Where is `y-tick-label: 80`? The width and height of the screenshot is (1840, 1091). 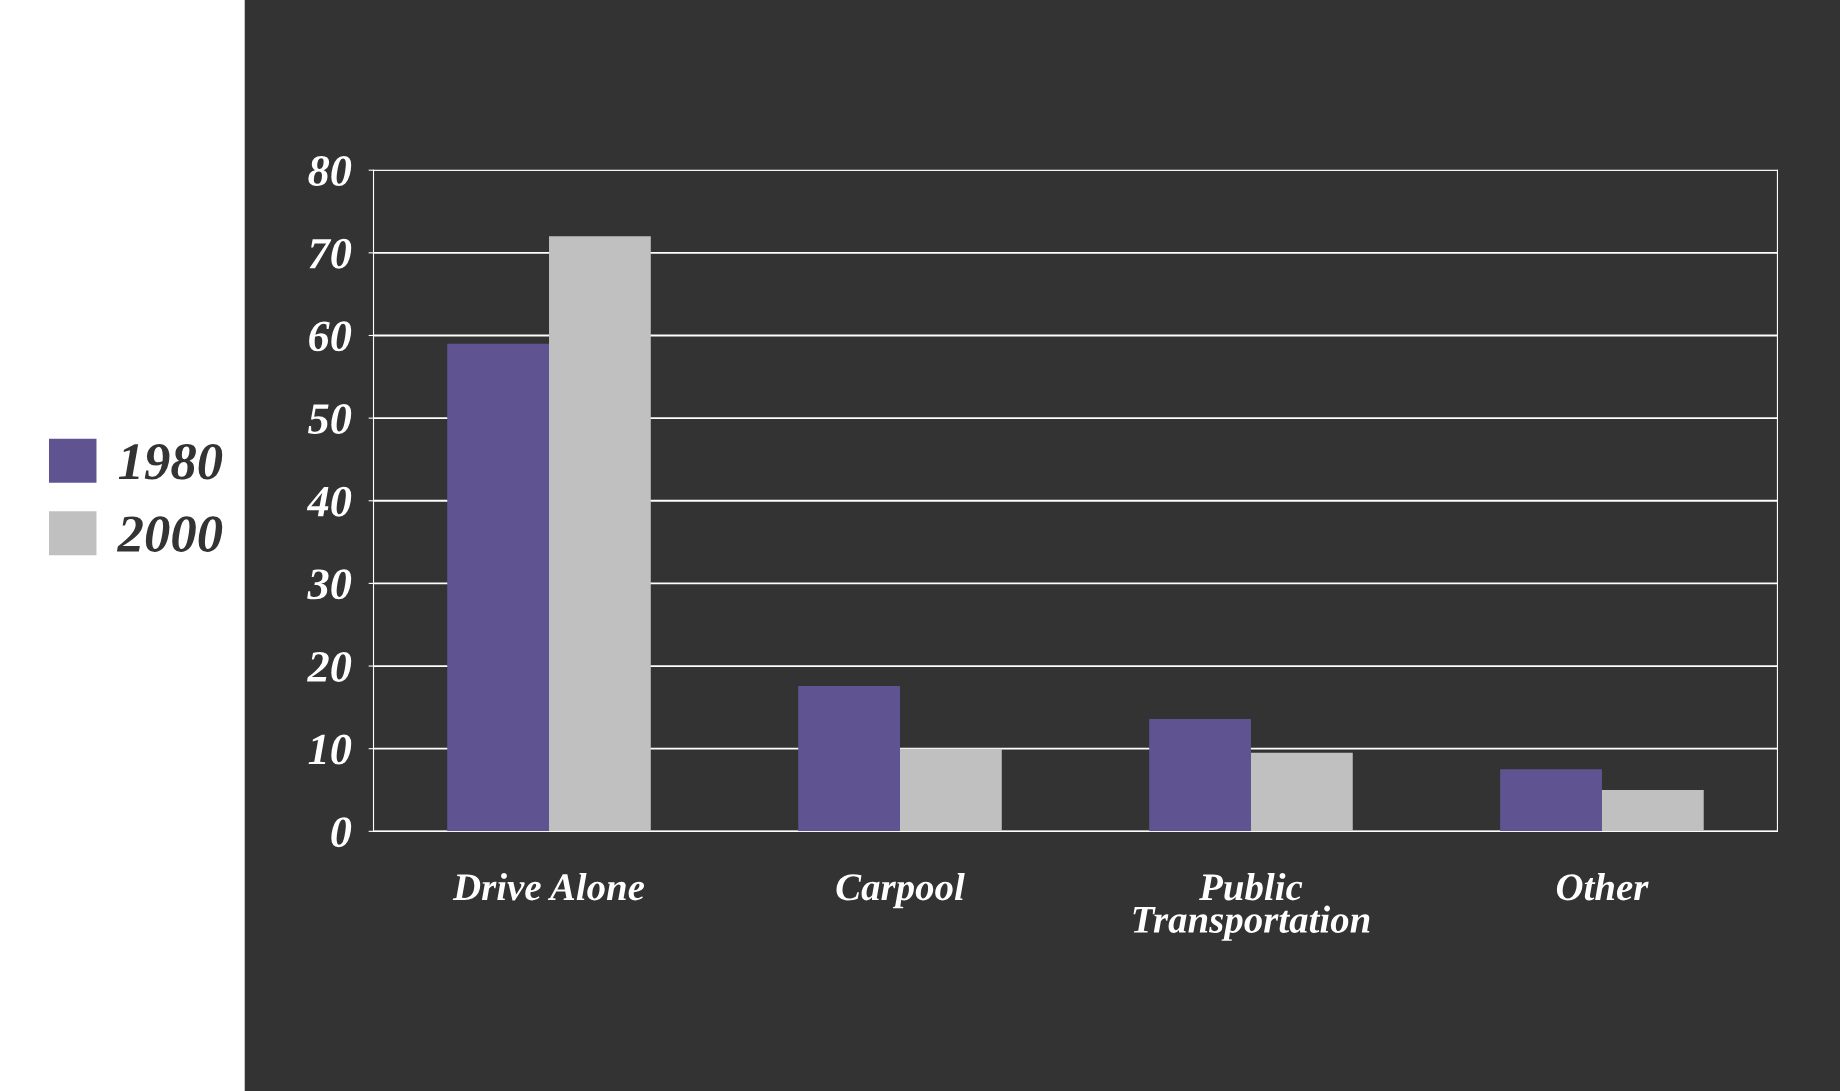
y-tick-label: 80 is located at coordinates (330, 171).